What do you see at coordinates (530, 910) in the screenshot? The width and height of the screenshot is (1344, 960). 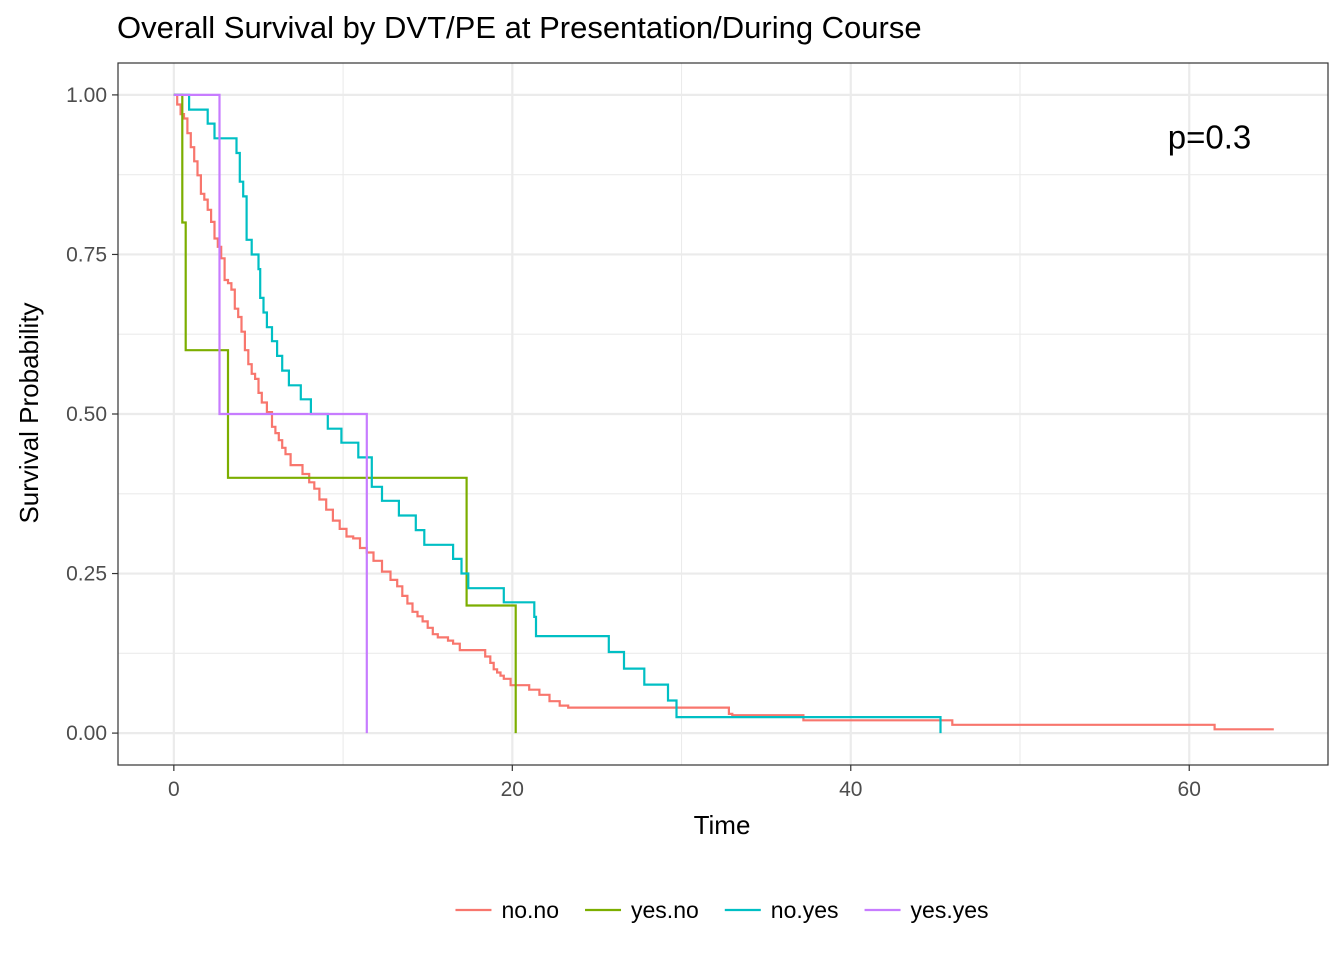 I see `legend-label-no.no: no.no` at bounding box center [530, 910].